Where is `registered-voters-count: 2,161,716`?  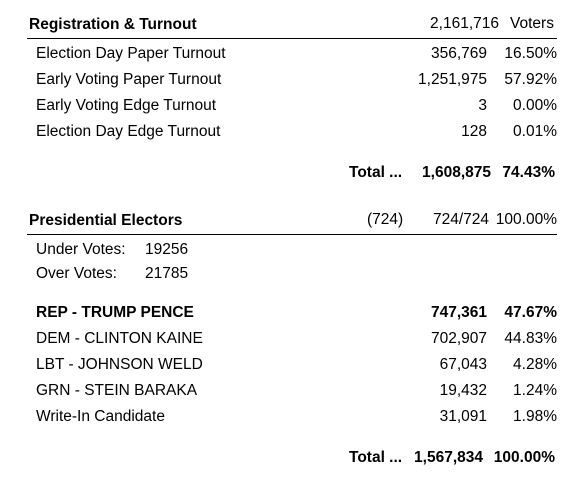 registered-voters-count: 2,161,716 is located at coordinates (464, 23).